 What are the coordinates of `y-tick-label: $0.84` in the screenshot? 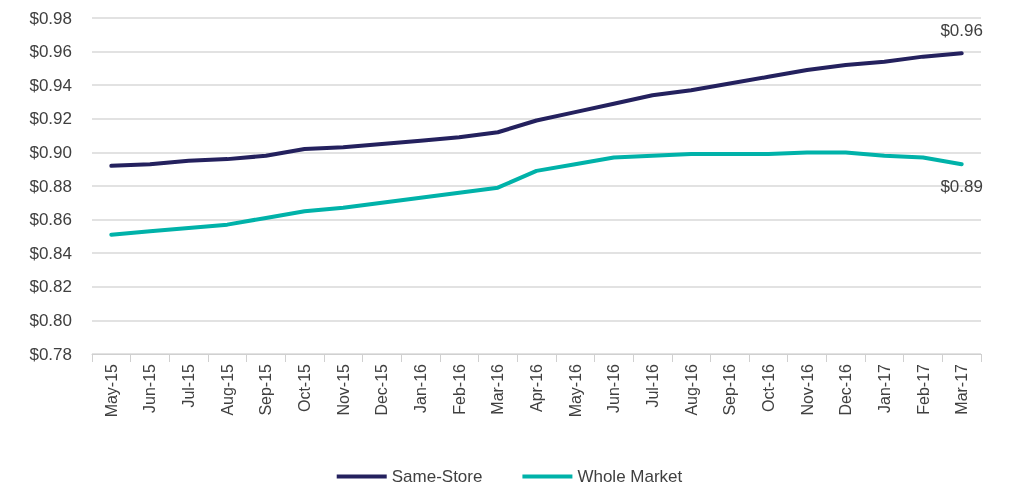 It's located at (50, 253).